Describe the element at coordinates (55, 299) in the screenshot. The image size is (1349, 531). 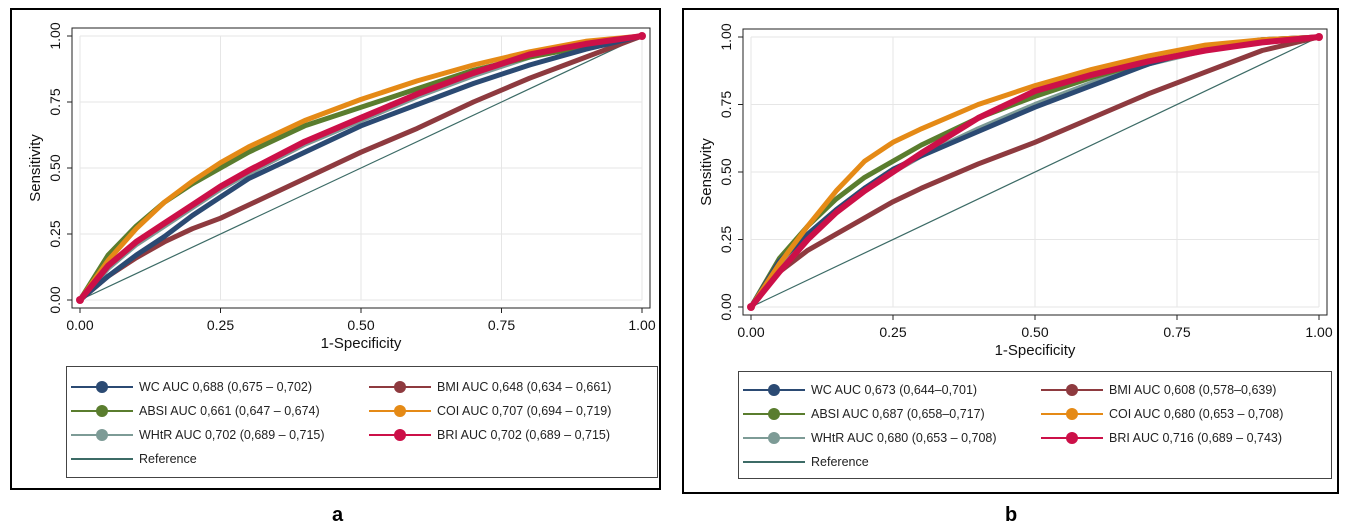
I see `y-tick-label: 0.00` at that location.